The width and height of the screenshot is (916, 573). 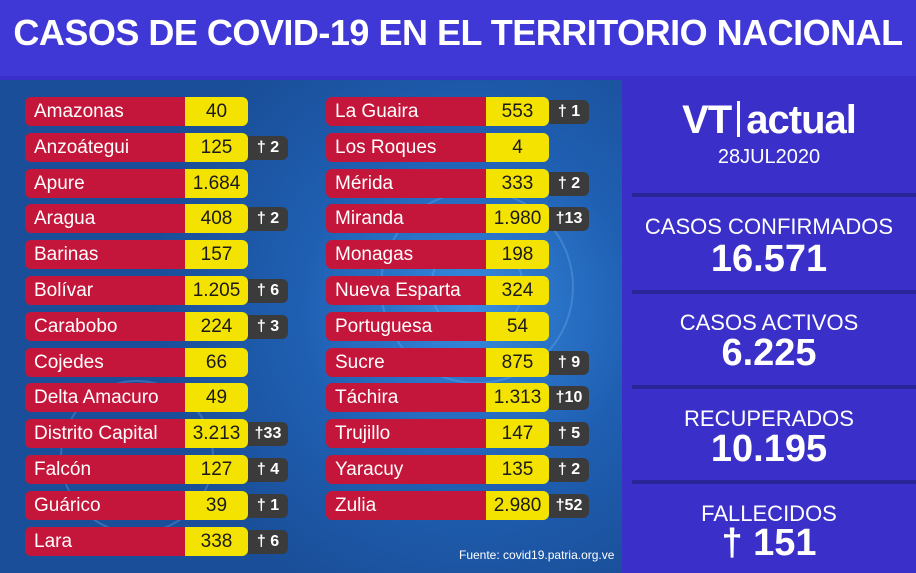 What do you see at coordinates (517, 255) in the screenshot?
I see `state-cases: 198` at bounding box center [517, 255].